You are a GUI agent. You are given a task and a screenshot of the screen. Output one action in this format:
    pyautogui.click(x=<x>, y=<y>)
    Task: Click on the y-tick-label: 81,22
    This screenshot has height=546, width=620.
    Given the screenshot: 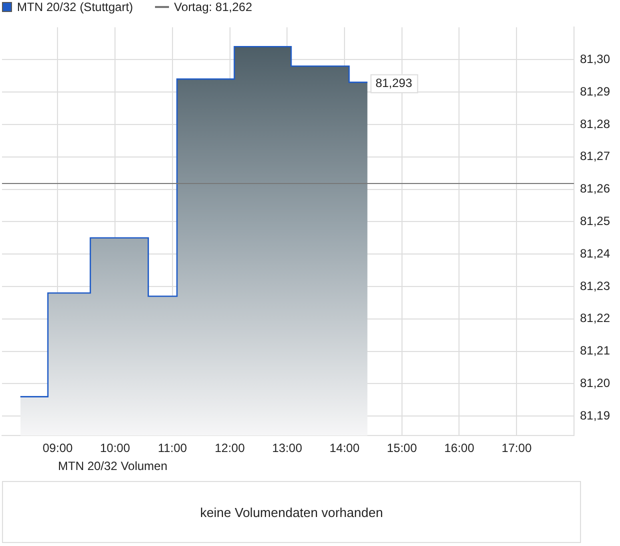 What is the action you would take?
    pyautogui.click(x=595, y=318)
    